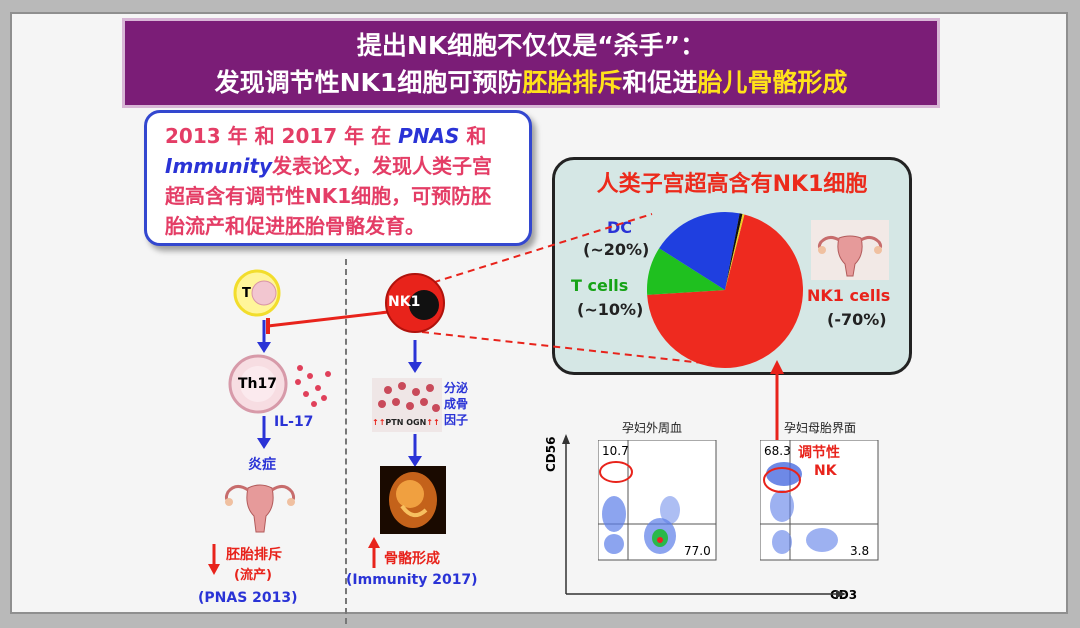 The width and height of the screenshot is (1080, 628). I want to click on ptn-arrows: ↑↑, so click(379, 422).